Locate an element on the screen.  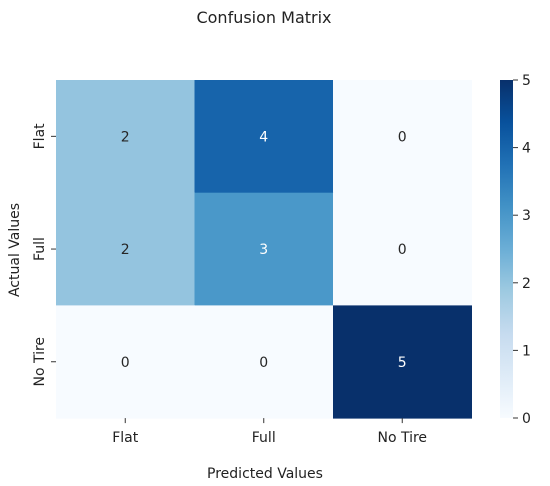
x-axis-label: Predicted Values is located at coordinates (265, 474).